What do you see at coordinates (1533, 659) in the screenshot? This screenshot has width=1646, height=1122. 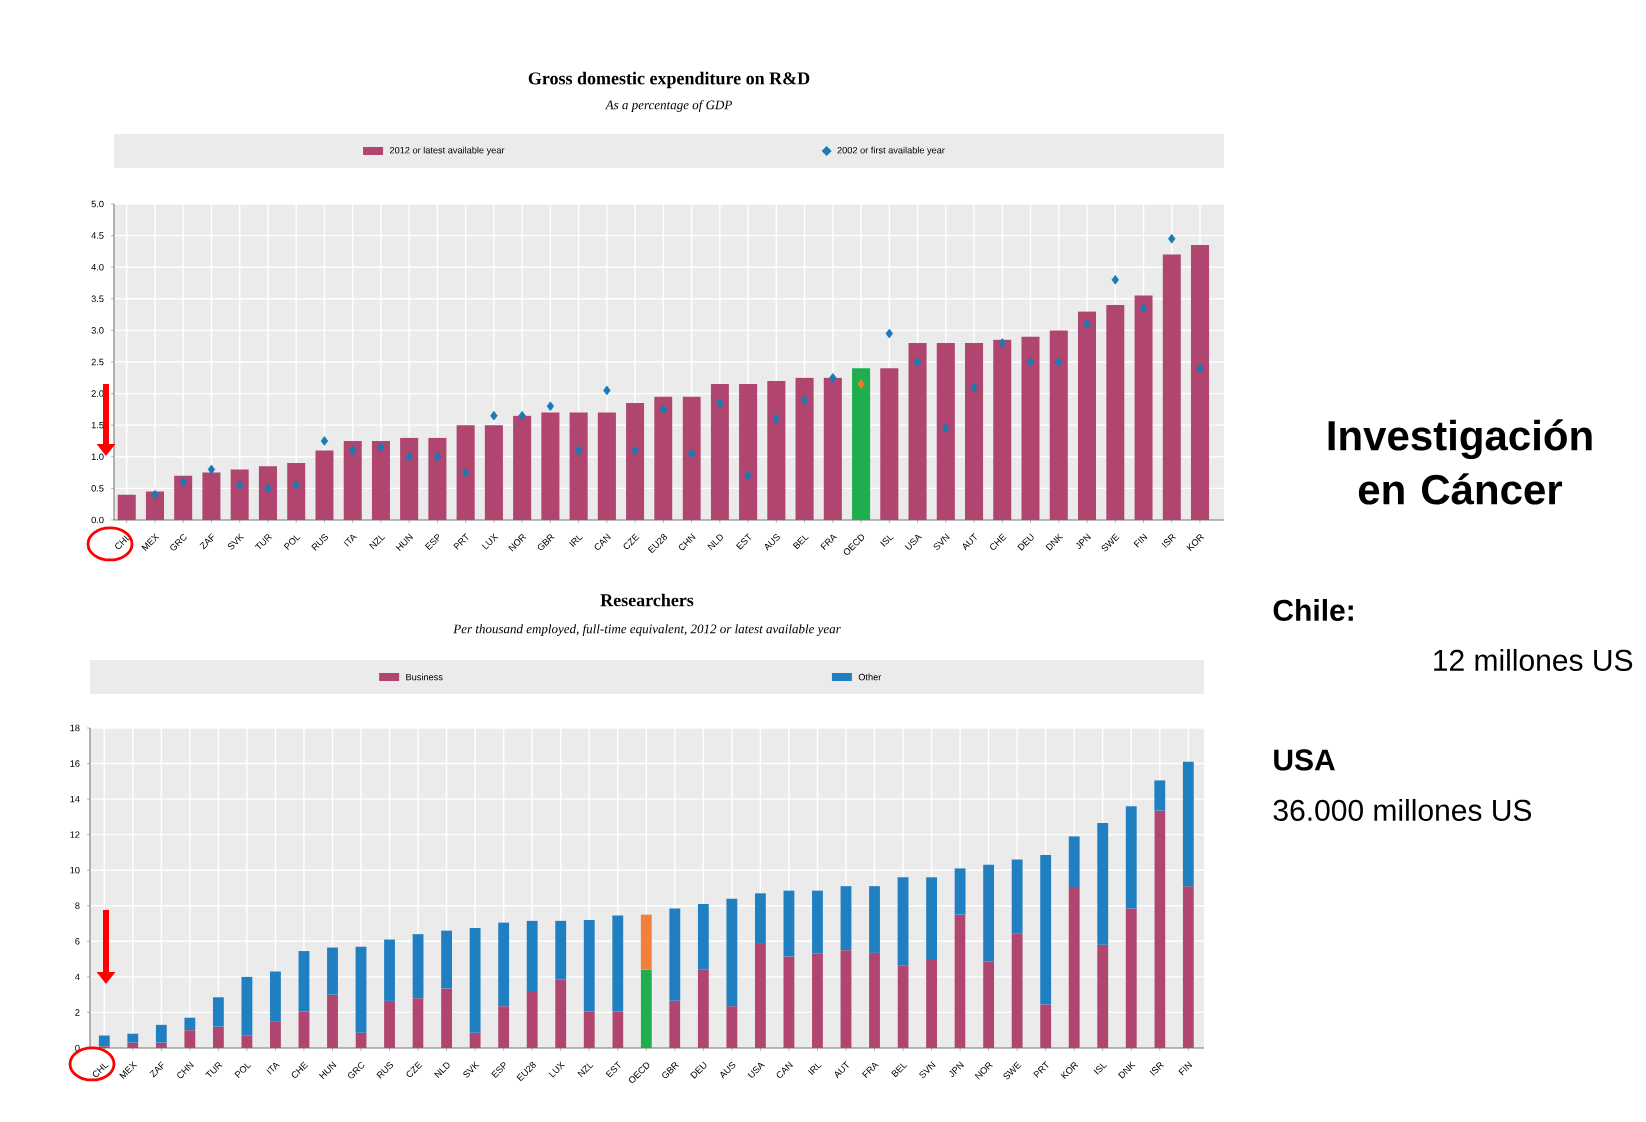 I see `text: 12 millones US` at bounding box center [1533, 659].